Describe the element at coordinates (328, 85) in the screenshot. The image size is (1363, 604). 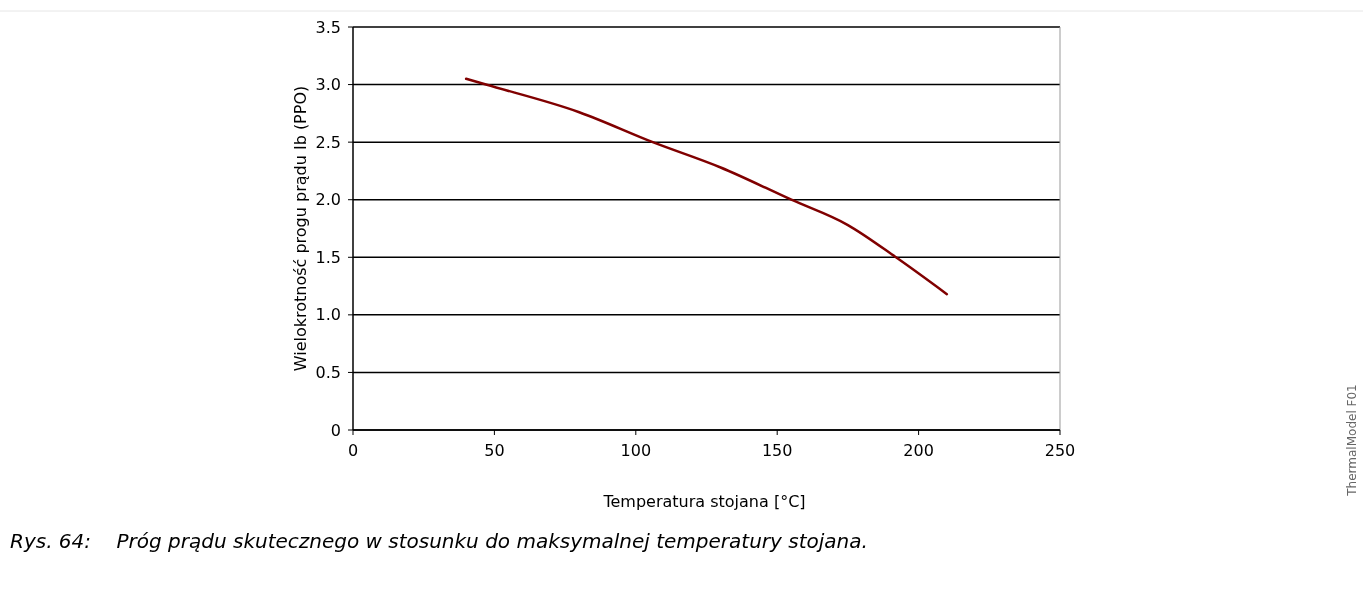
I see `y-tick-label: 3.0` at that location.